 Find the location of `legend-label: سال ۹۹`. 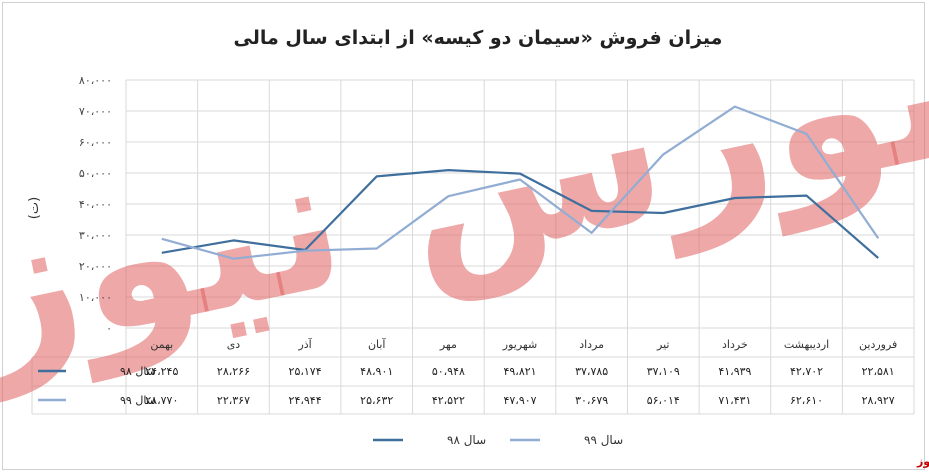

legend-label: سال ۹۹ is located at coordinates (603, 440).